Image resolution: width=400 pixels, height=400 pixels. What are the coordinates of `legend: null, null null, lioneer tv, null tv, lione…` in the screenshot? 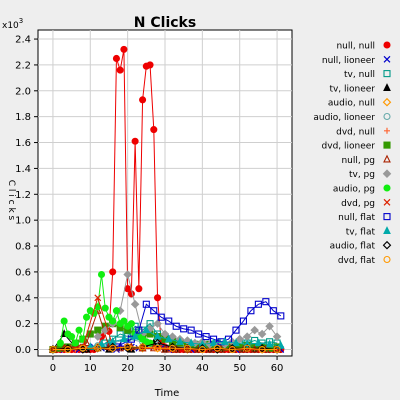 It's located at (352, 153).